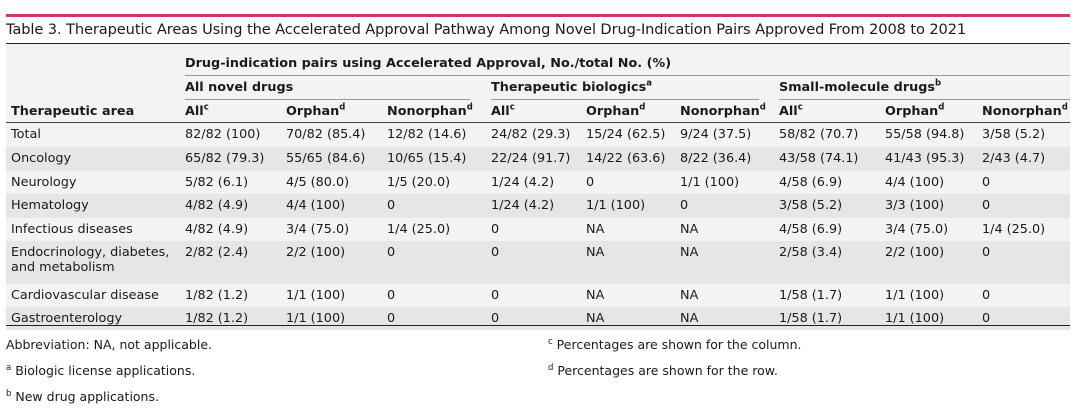  Describe the element at coordinates (663, 370) in the screenshot. I see `footnote-d: d Percentages are shown for the row.` at that location.